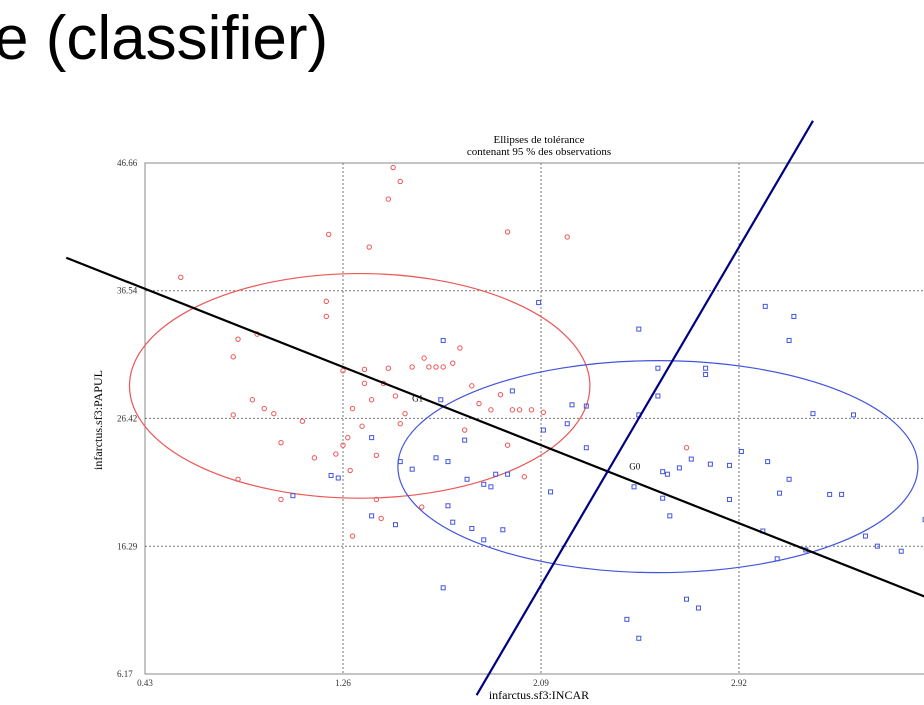 The image size is (924, 705). What do you see at coordinates (125, 674) in the screenshot?
I see `y-tick-label: 6.17` at bounding box center [125, 674].